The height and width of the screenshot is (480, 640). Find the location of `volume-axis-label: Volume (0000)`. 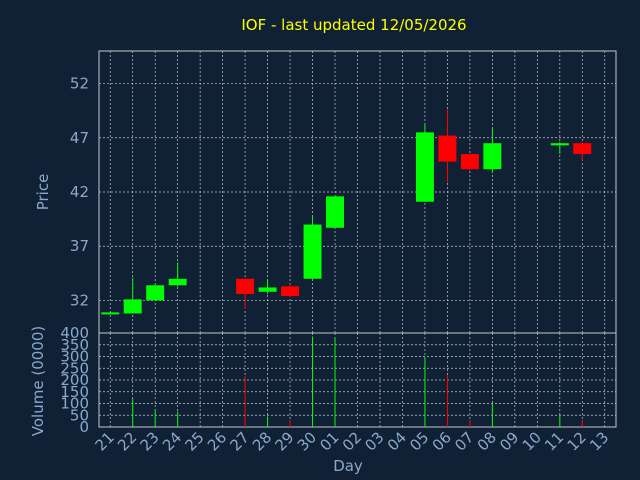

volume-axis-label: Volume (0000) is located at coordinates (38, 381).